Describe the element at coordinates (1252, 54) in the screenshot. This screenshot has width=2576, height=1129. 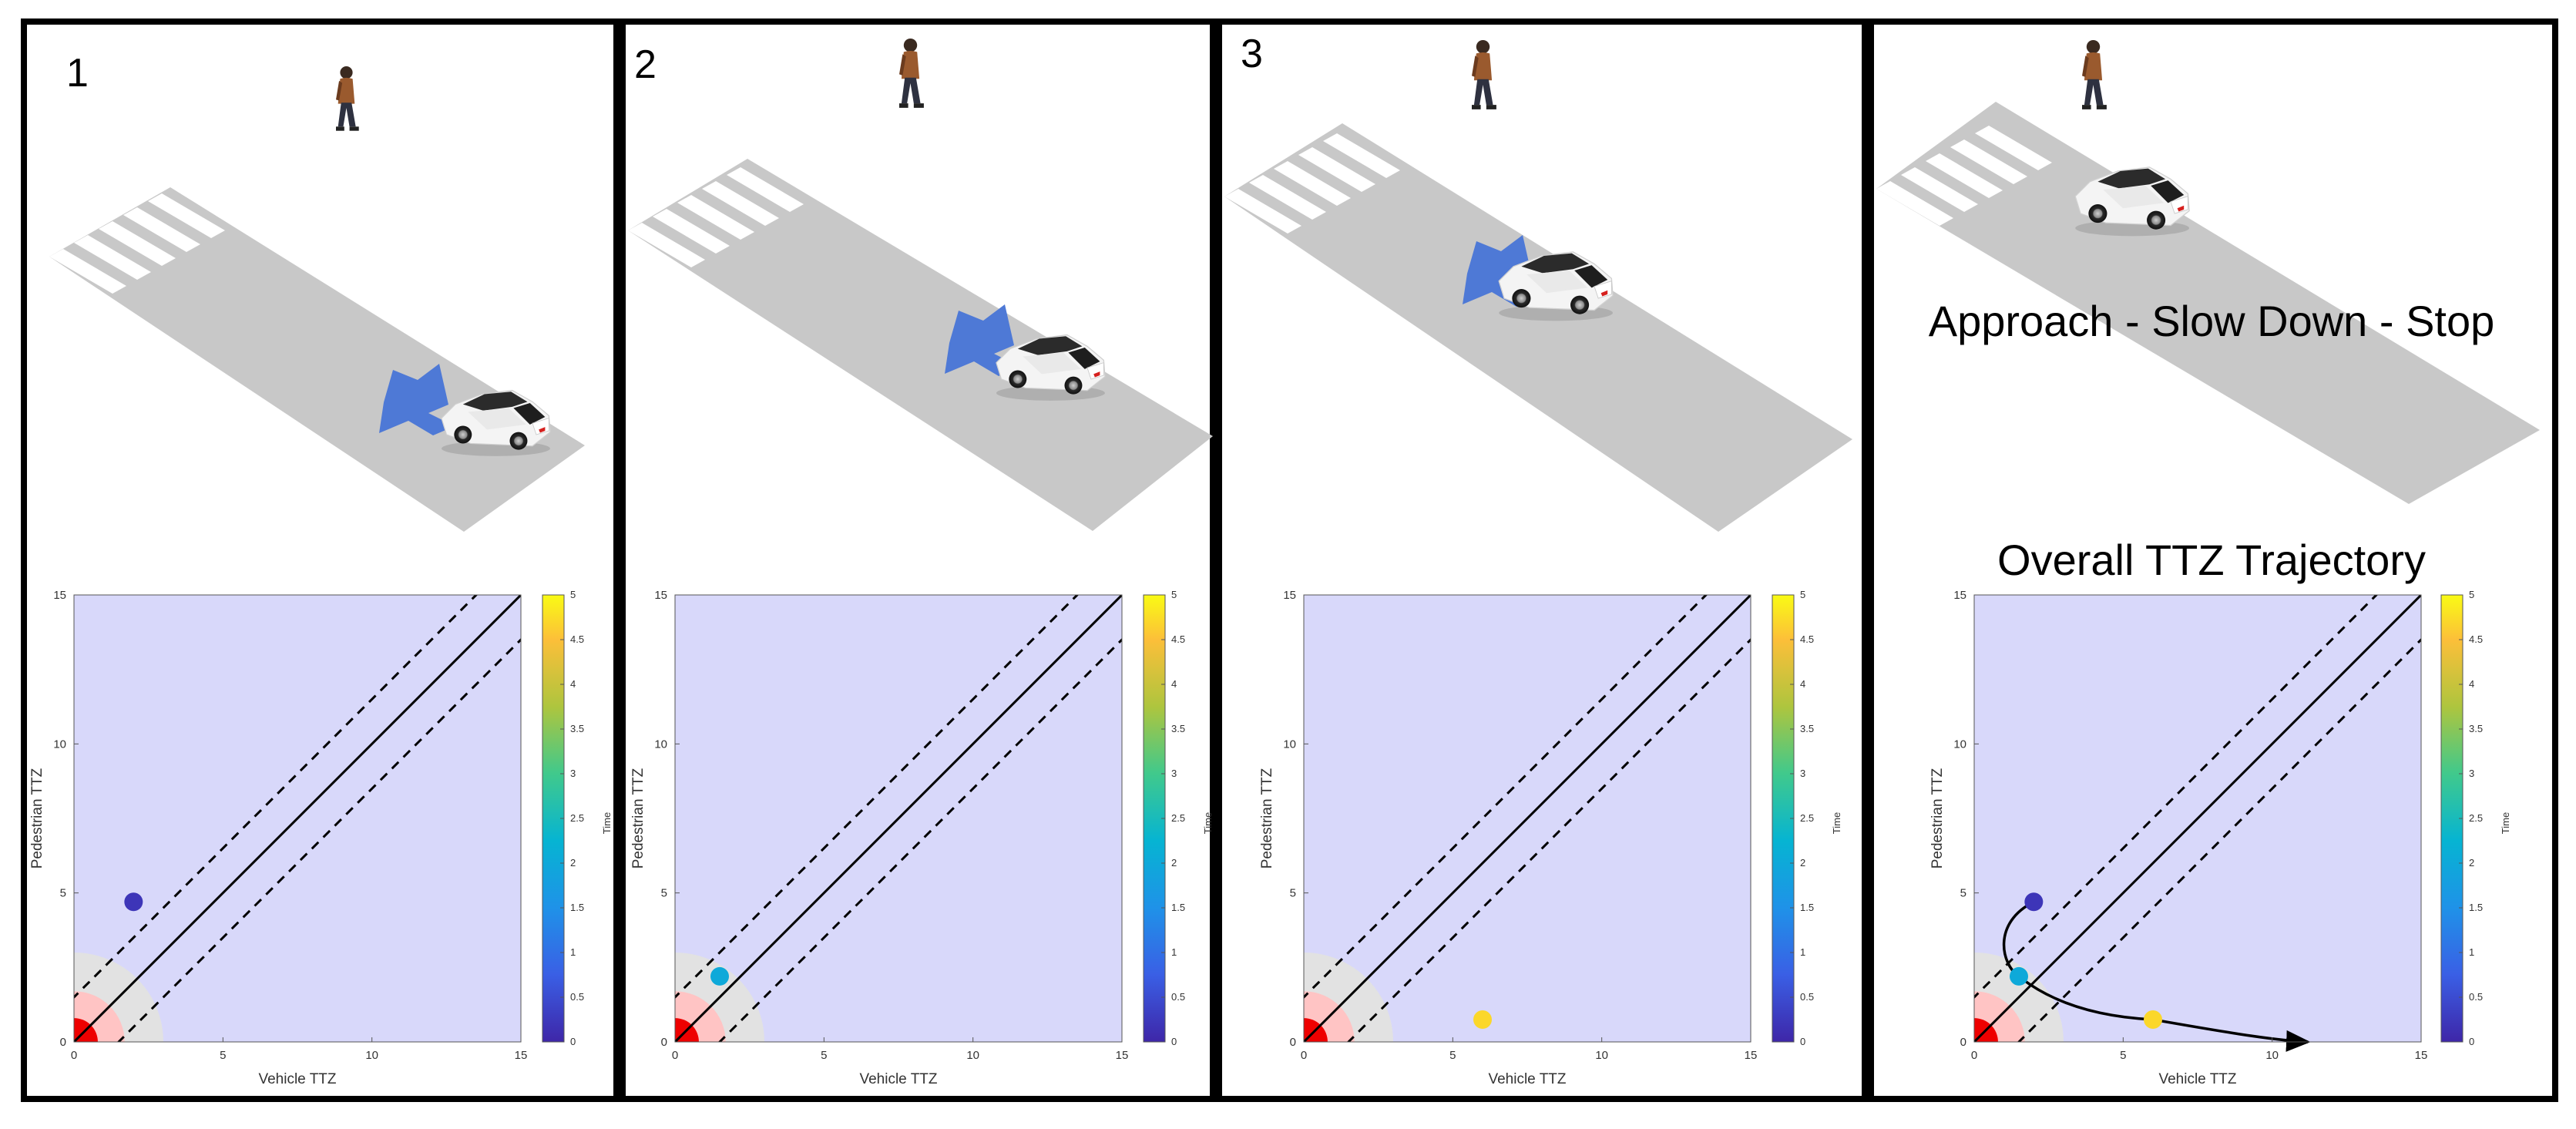
I see `panel-number-3: 3` at that location.